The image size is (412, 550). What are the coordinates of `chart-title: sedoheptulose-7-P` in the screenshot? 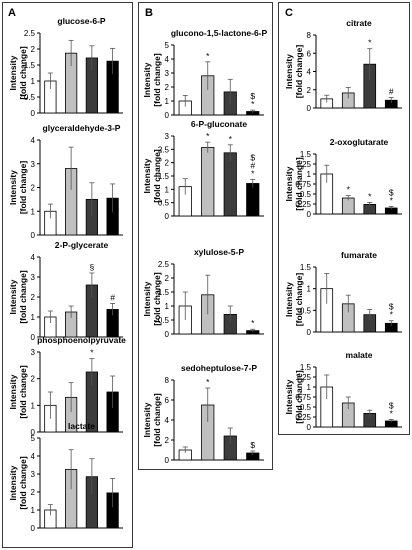 It's located at (219, 368).